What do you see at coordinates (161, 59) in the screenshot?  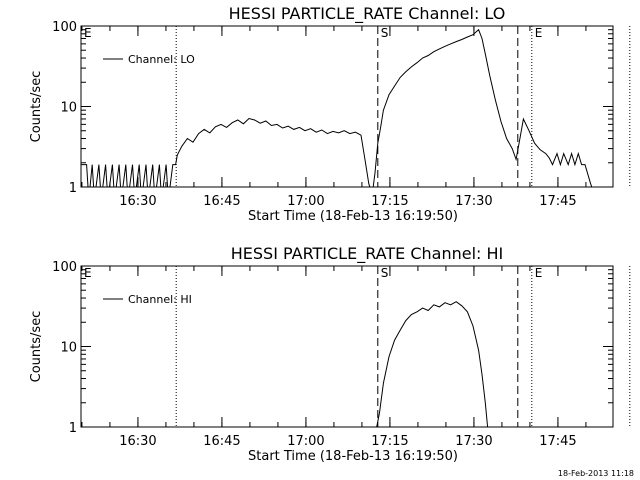 I see `legend-label: Channel: LO` at bounding box center [161, 59].